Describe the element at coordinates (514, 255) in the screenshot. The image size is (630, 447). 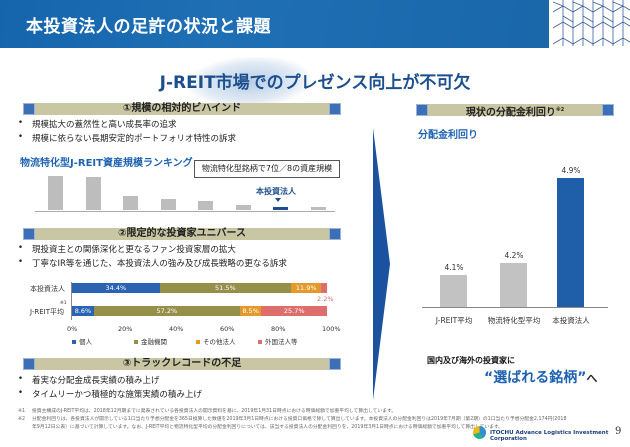
I see `yield-value-label: 4.2%` at that location.